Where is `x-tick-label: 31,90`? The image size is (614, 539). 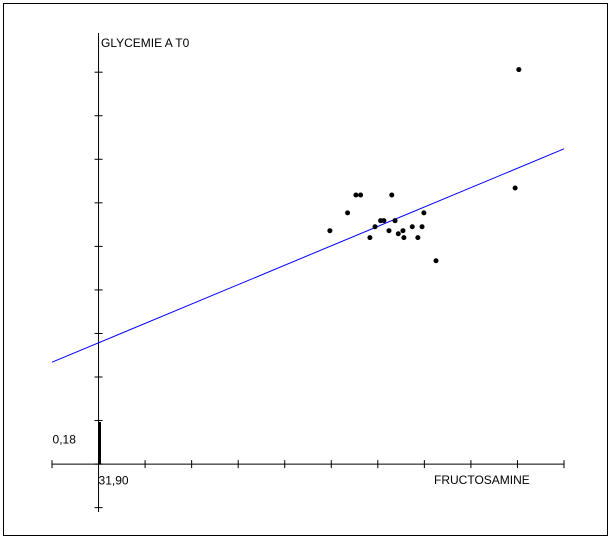 x-tick-label: 31,90 is located at coordinates (114, 480).